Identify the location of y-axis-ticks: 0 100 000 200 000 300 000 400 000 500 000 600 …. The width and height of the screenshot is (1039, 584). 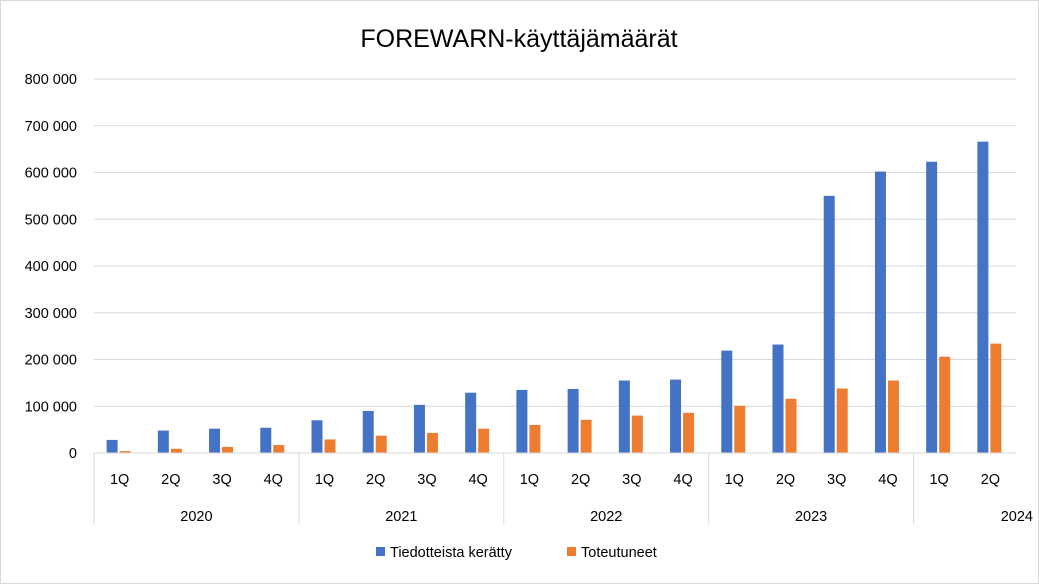
(51, 267).